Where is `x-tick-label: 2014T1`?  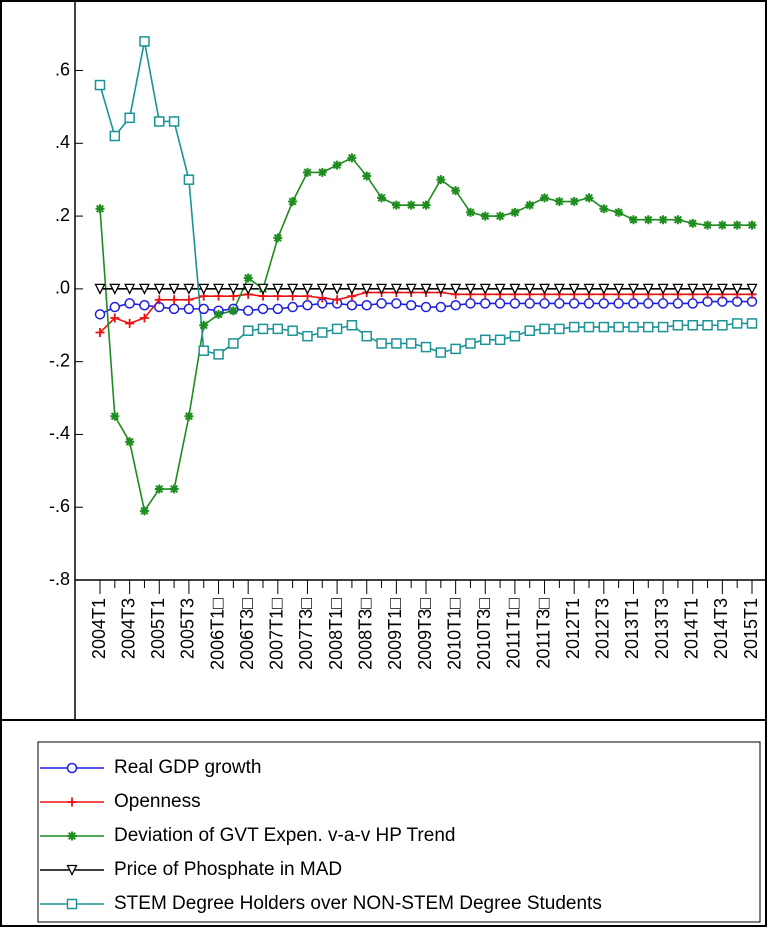
x-tick-label: 2014T1 is located at coordinates (691, 628).